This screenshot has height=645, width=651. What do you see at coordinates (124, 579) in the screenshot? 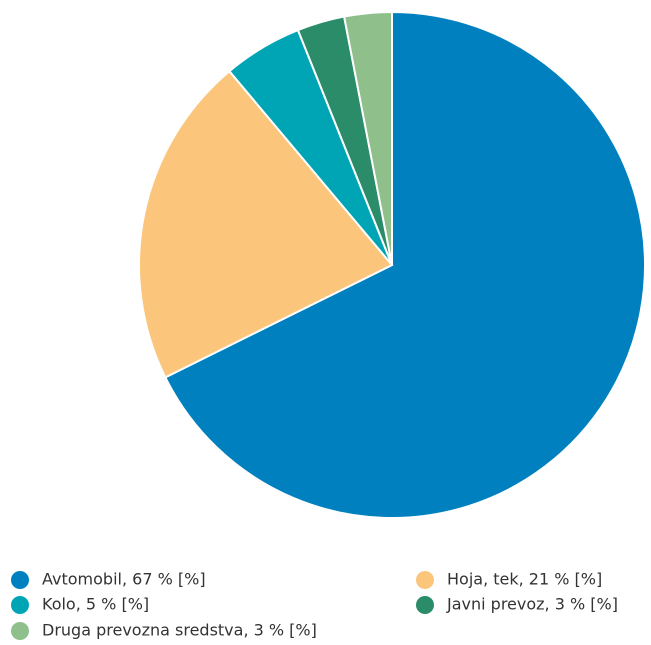
I see `legend-label: Avtomobil, 67 % [%]` at bounding box center [124, 579].